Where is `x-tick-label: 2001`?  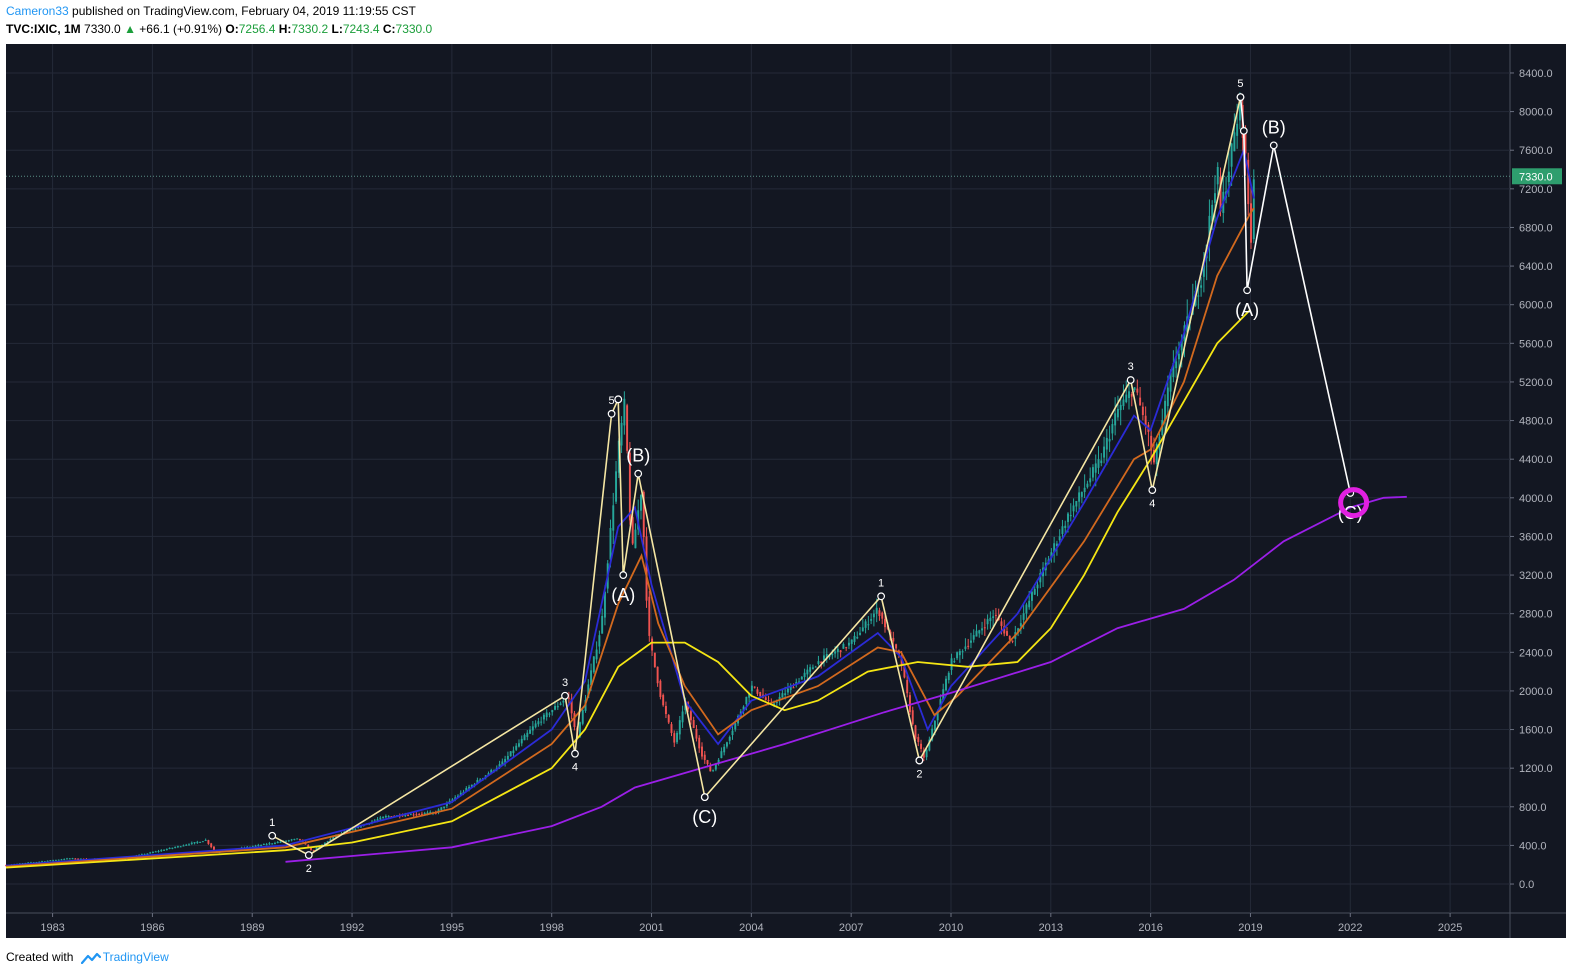
x-tick-label: 2001 is located at coordinates (651, 928).